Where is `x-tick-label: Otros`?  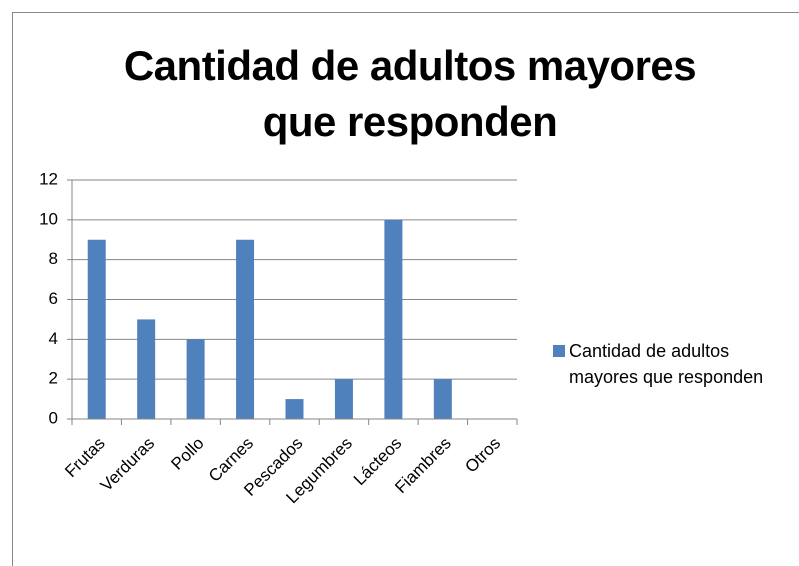
x-tick-label: Otros is located at coordinates (482, 455).